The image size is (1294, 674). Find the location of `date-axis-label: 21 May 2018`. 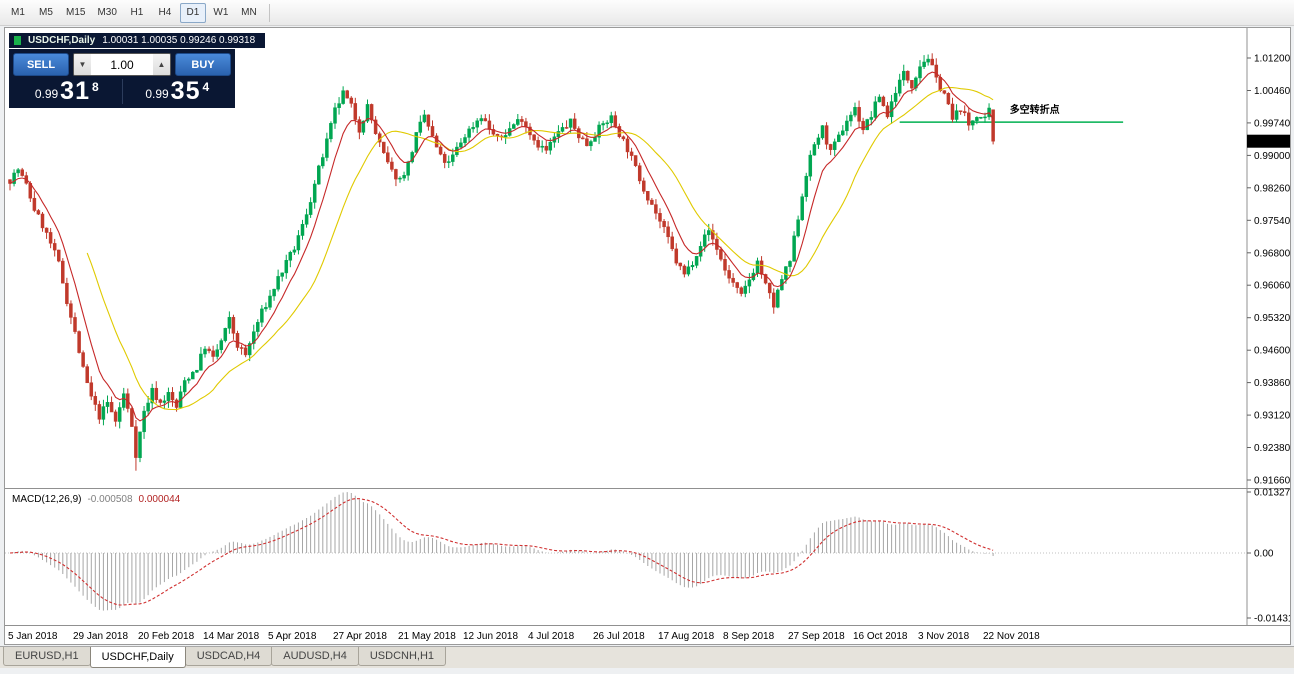

date-axis-label: 21 May 2018 is located at coordinates (427, 636).